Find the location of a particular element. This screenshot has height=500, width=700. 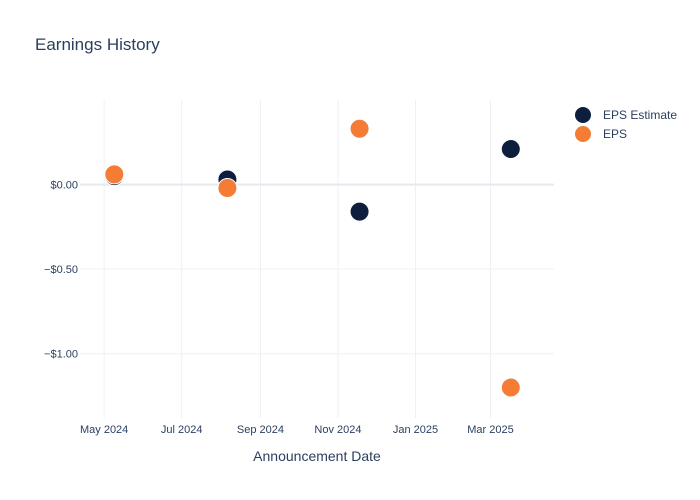

x-tick-label: Nov 2024 is located at coordinates (337, 430).